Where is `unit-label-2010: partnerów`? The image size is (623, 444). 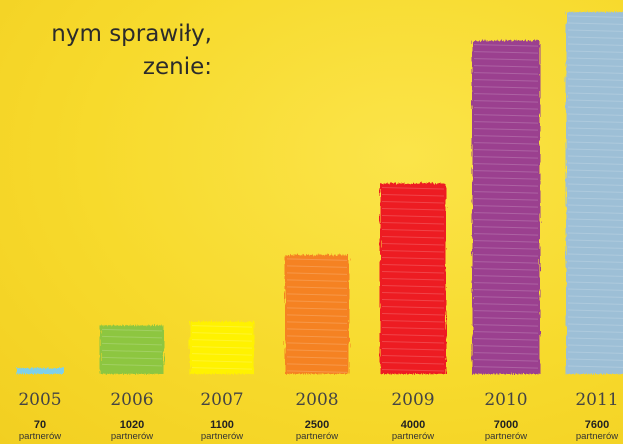 unit-label-2010: partnerów is located at coordinates (506, 436).